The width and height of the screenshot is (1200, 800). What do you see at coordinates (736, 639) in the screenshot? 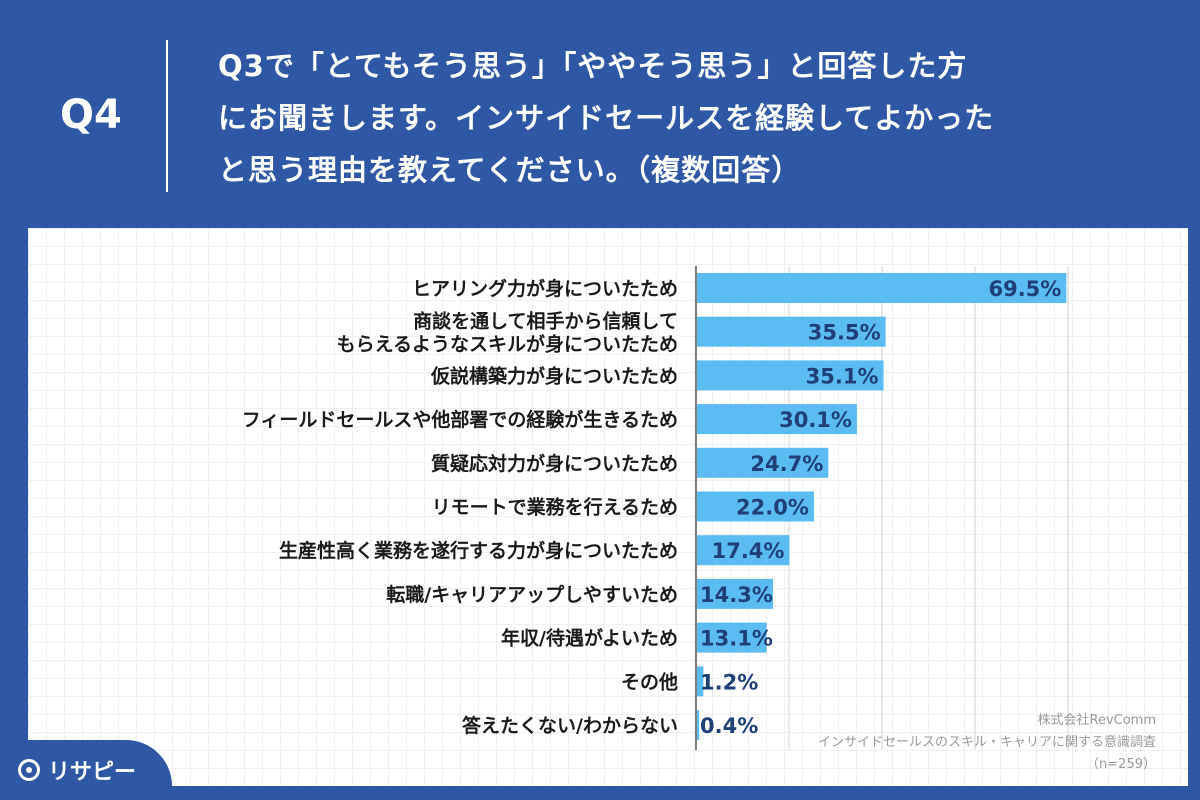
I see `value-label: 13.1%` at bounding box center [736, 639].